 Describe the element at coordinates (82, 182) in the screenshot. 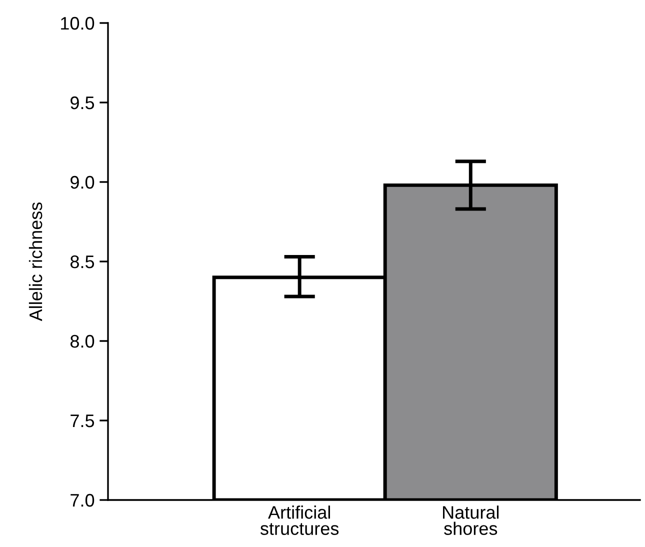

I see `y-tick-label: 9.0` at that location.